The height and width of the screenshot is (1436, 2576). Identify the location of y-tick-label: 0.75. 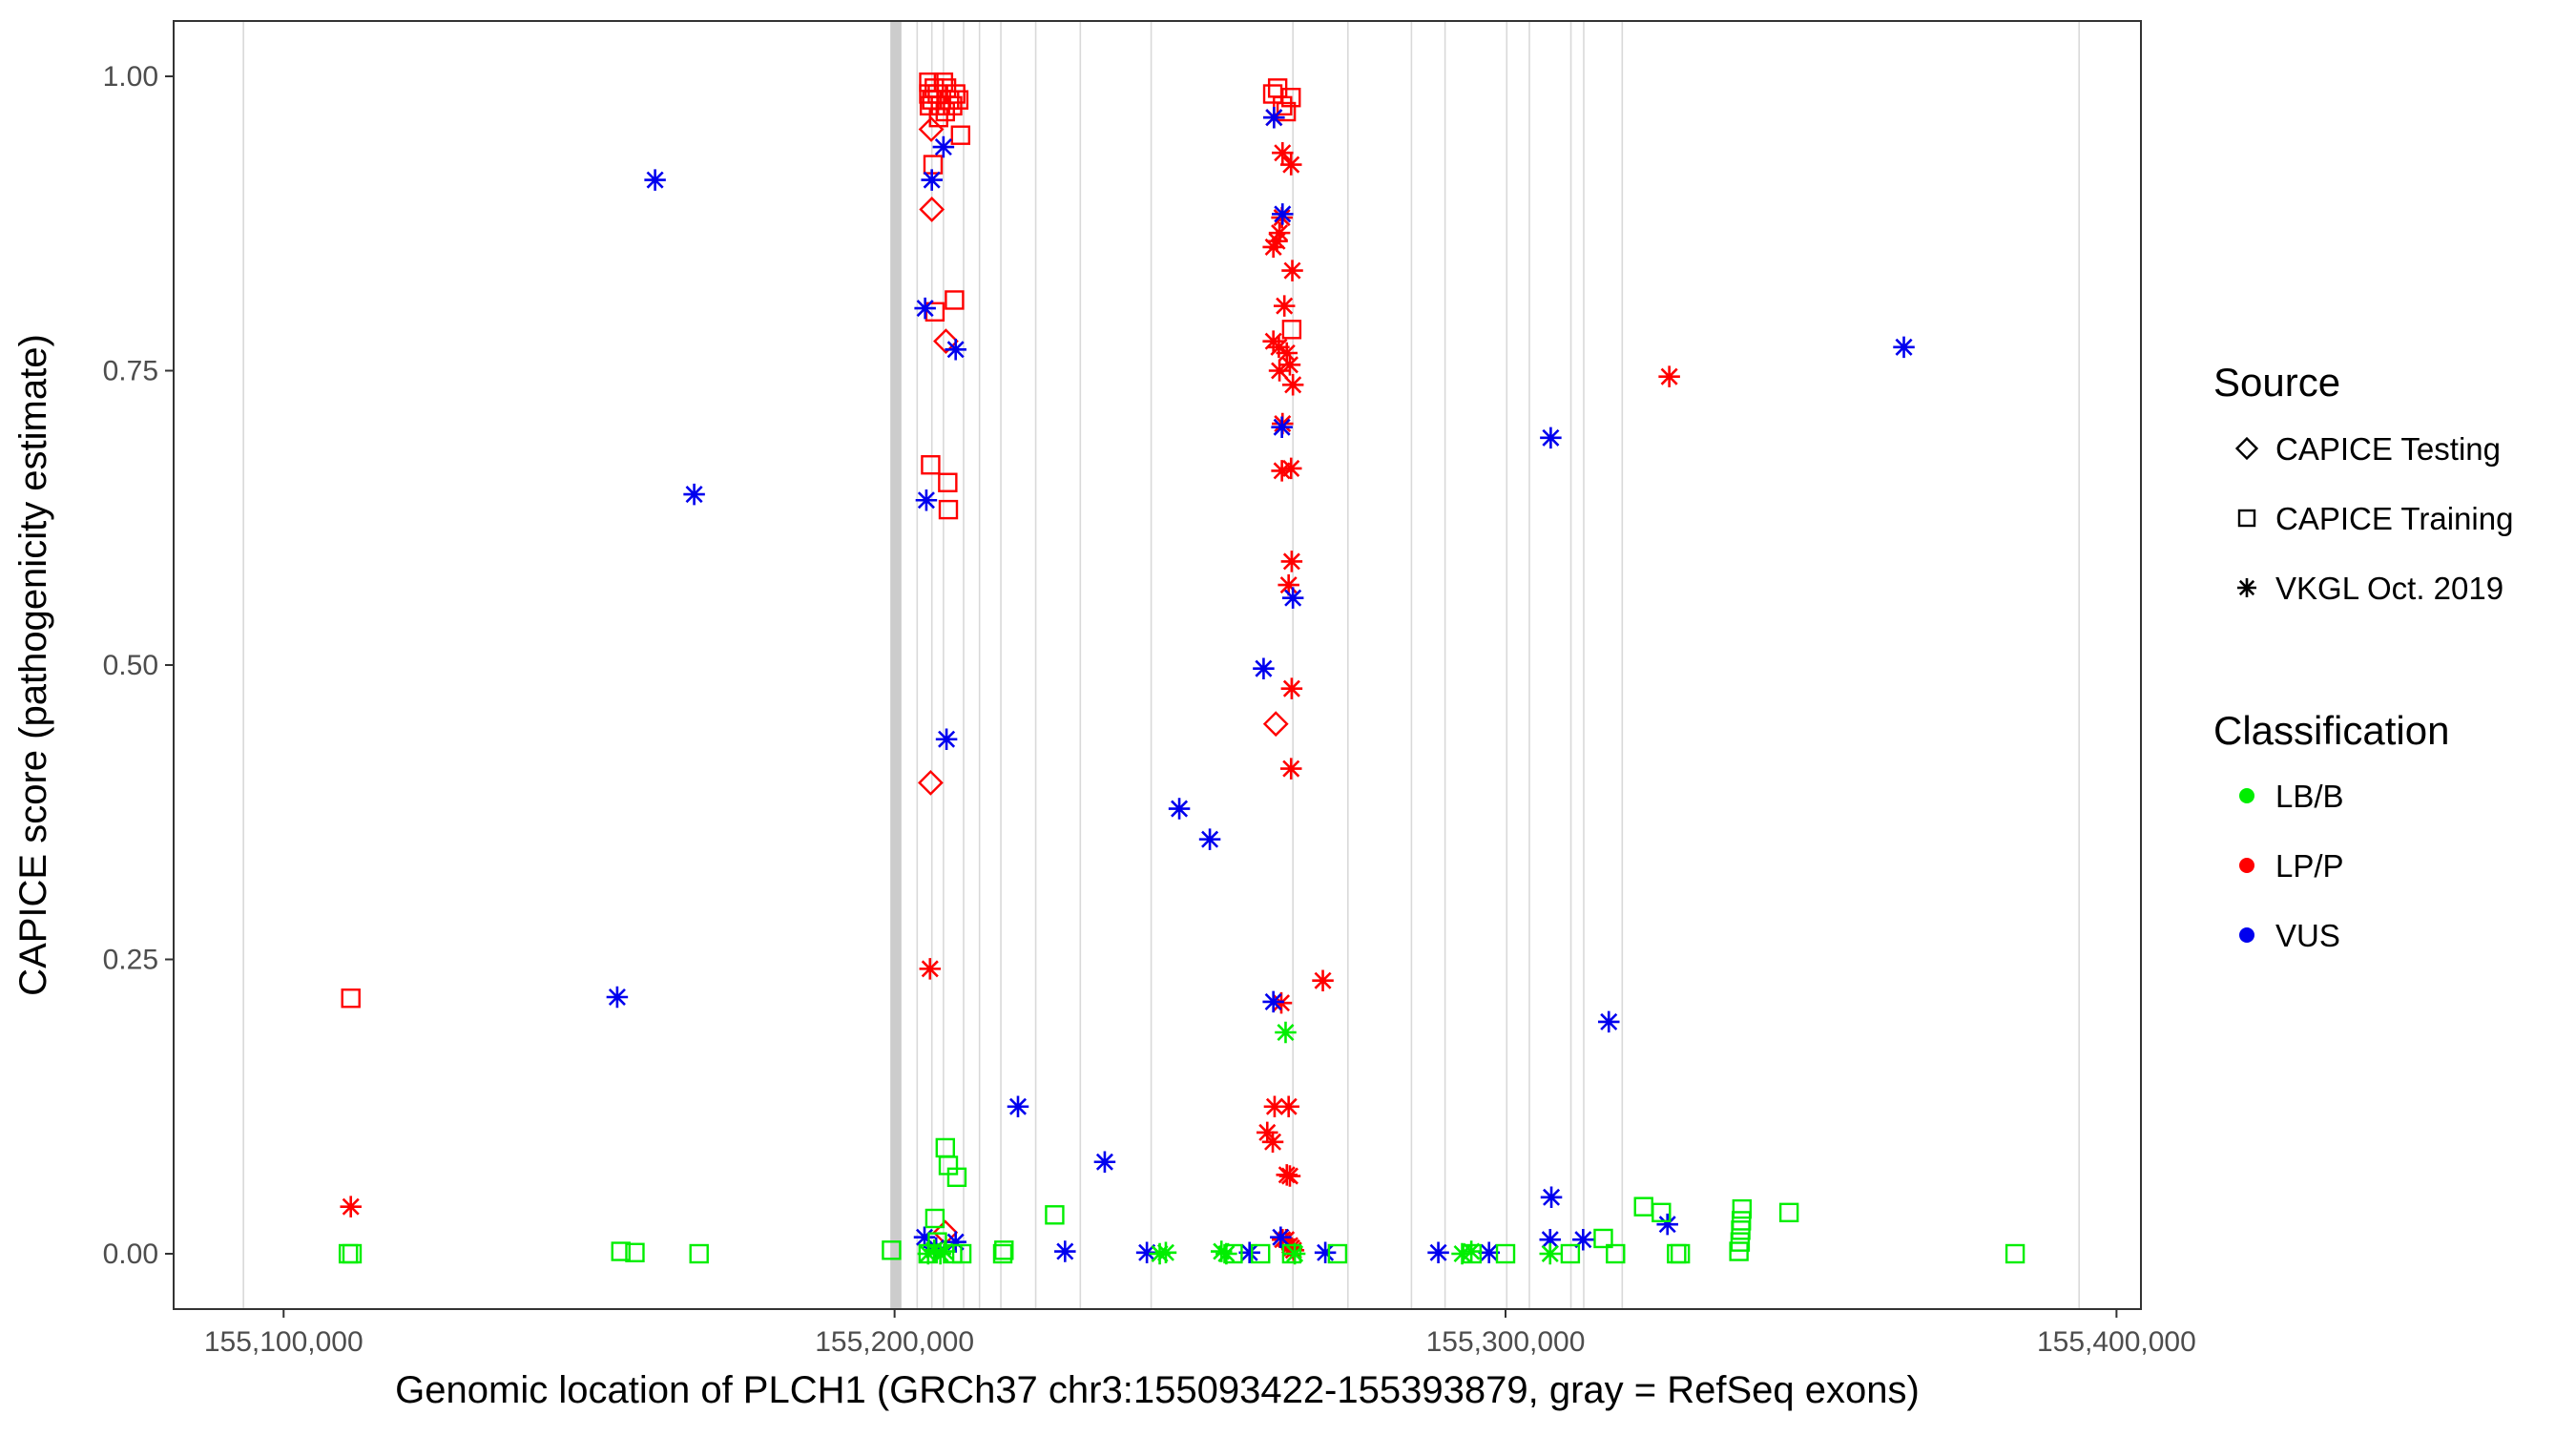
(130, 370).